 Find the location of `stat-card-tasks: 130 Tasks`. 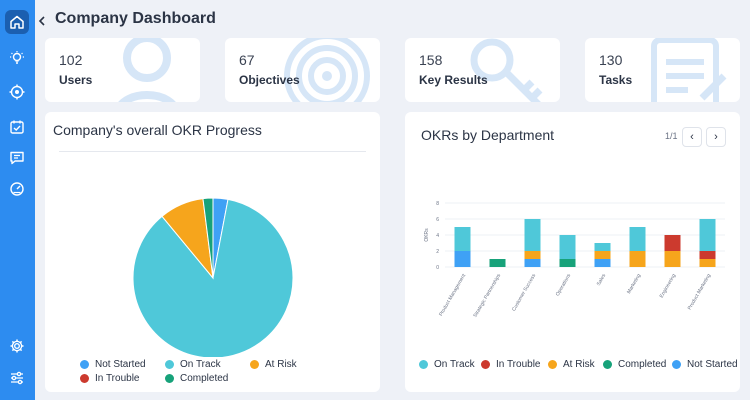

stat-card-tasks: 130 Tasks is located at coordinates (662, 70).